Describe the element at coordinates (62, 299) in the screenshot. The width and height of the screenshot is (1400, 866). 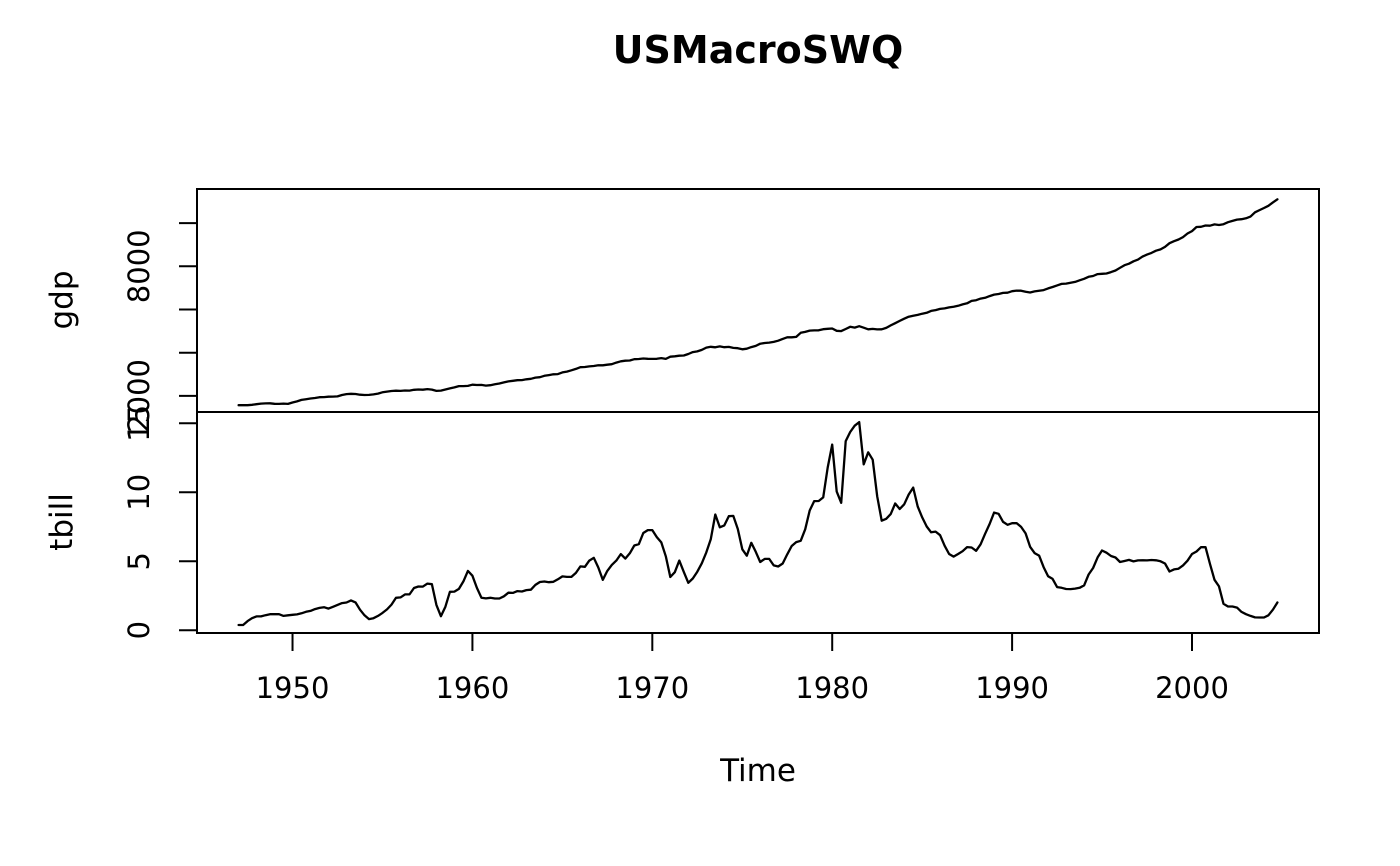
I see `y-axis-title-gdp: gdp` at that location.